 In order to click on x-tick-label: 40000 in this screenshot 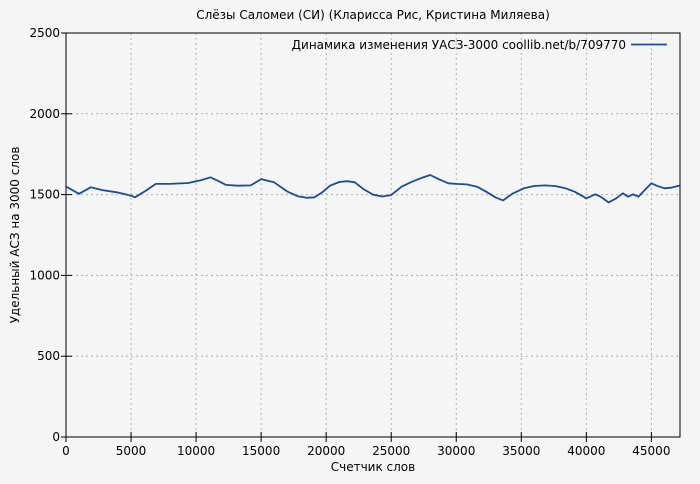, I will do `click(586, 451)`.